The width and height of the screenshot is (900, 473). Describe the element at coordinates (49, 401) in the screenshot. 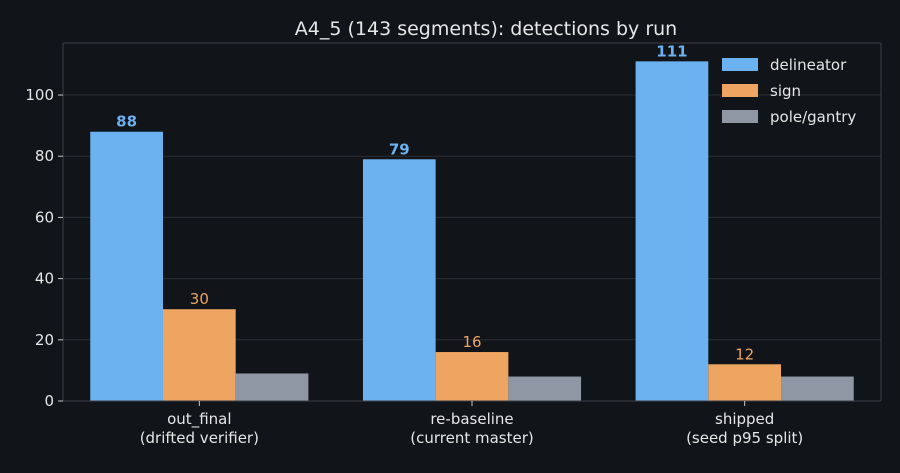

I see `y-tick-label: 0` at that location.